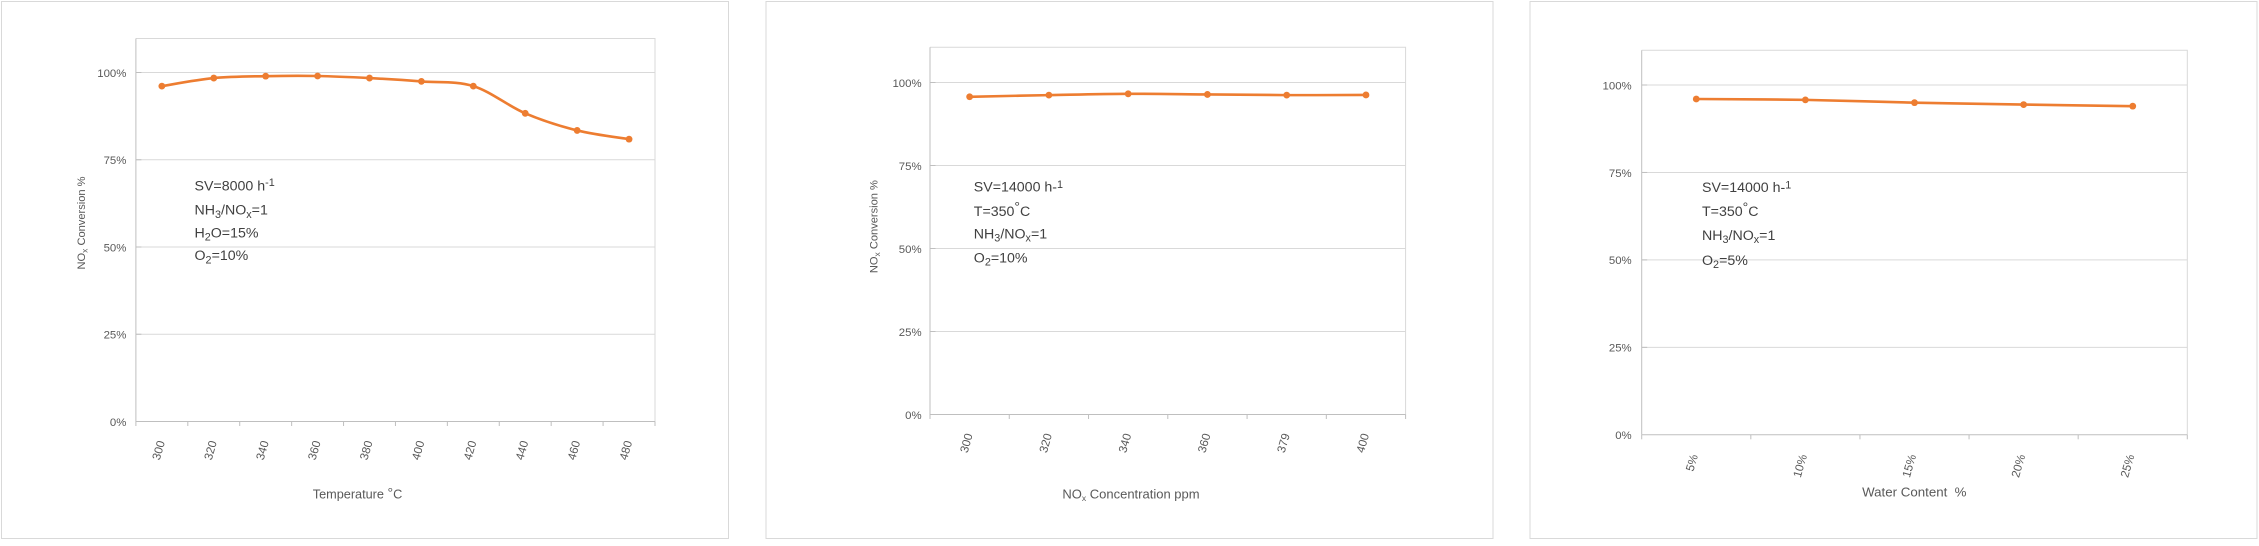  What do you see at coordinates (235, 186) in the screenshot?
I see `svg-text: SV=8000 h-1` at bounding box center [235, 186].